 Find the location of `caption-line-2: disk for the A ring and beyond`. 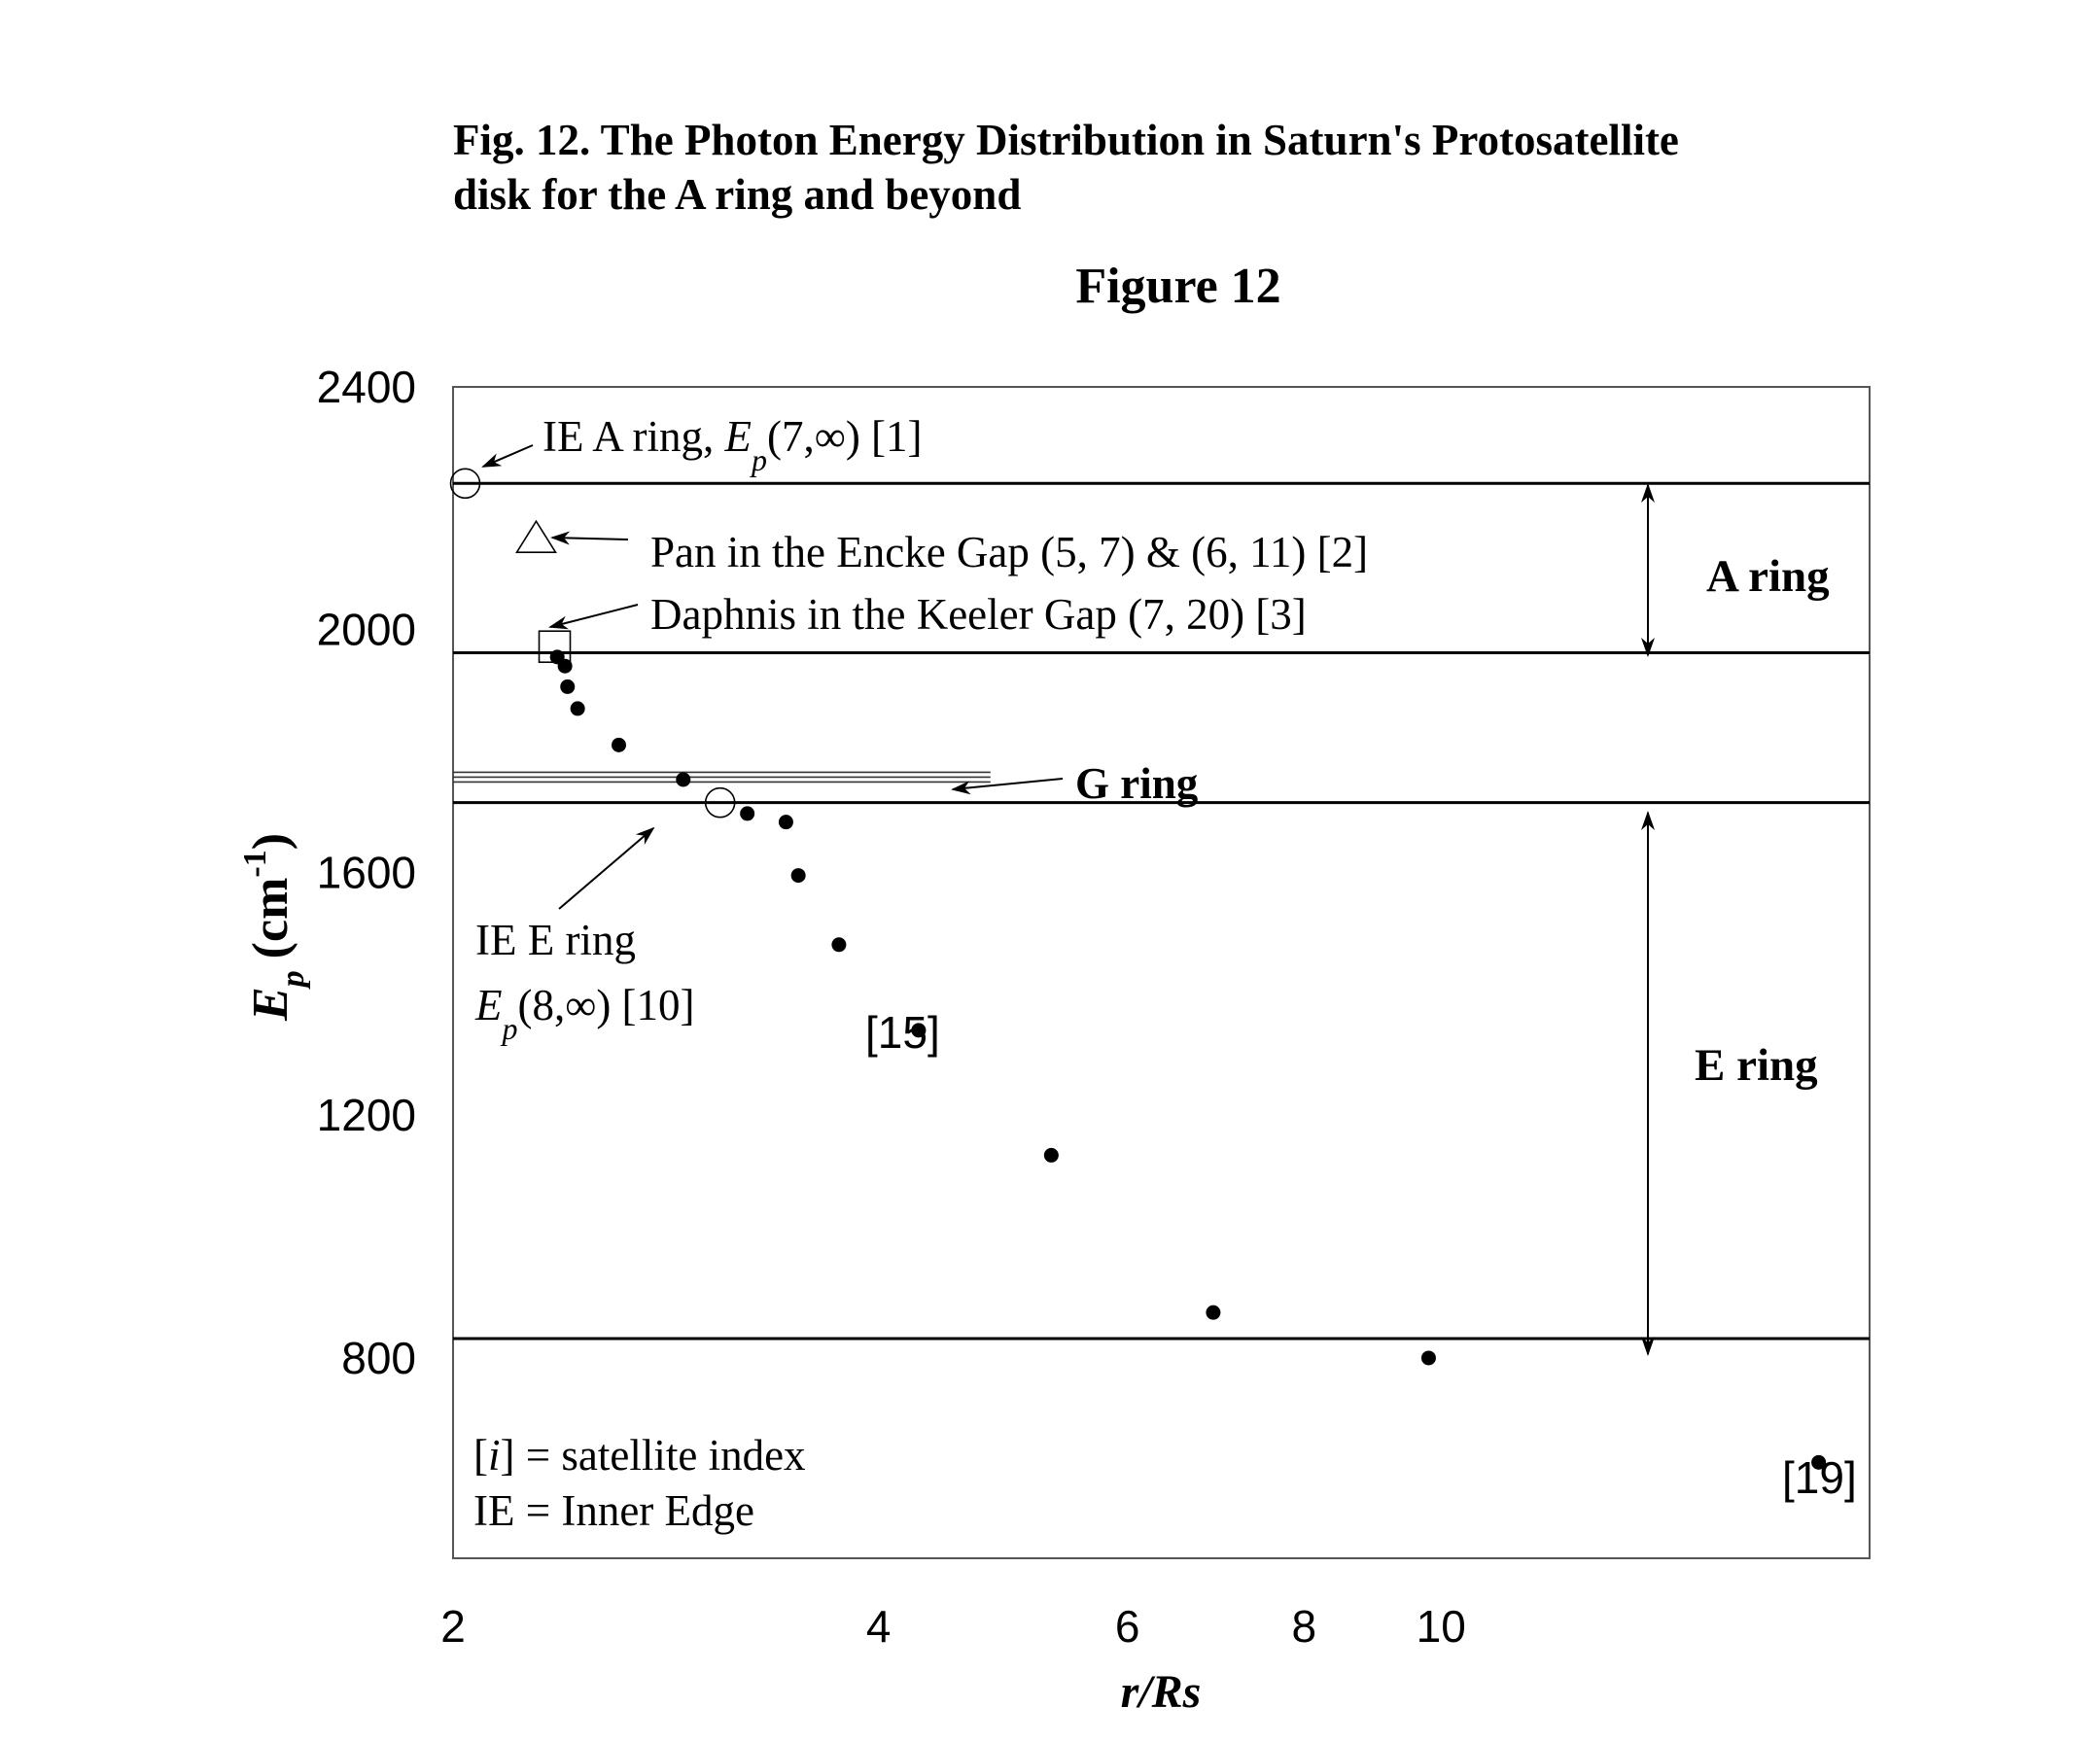

caption-line-2: disk for the A ring and beyond is located at coordinates (737, 194).